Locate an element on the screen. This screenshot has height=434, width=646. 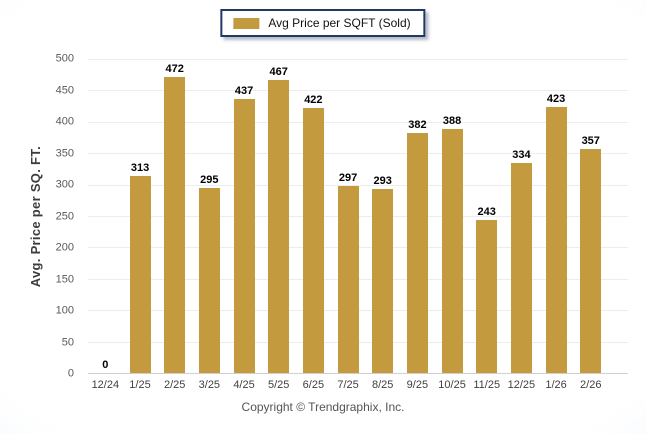
y-tick-label-500: 500 is located at coordinates (64, 58).